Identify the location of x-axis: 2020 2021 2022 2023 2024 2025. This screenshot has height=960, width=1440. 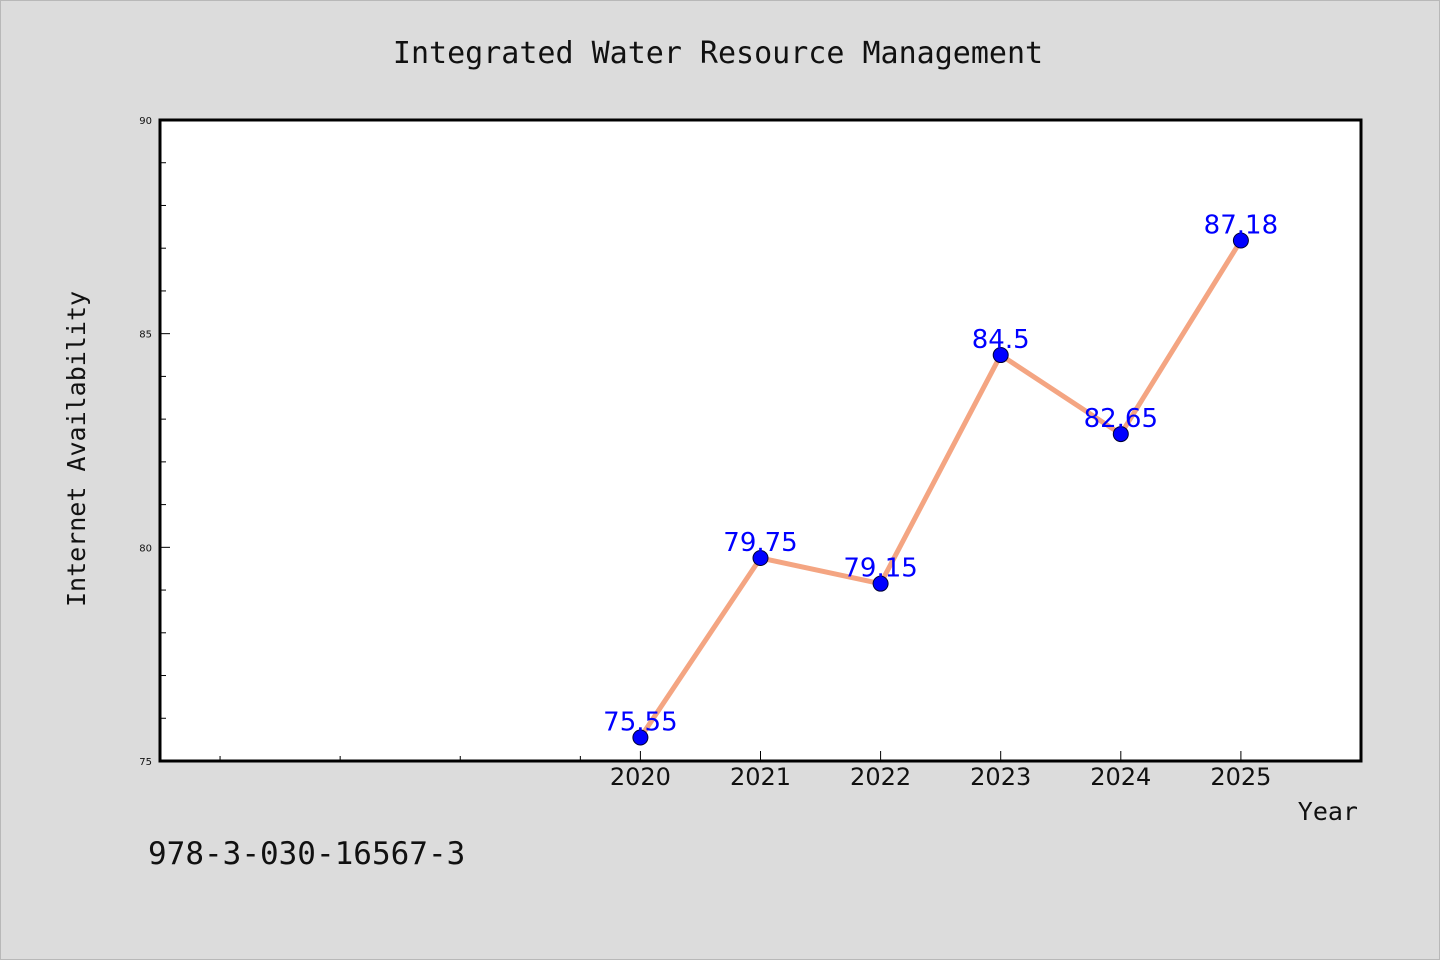
(745, 771).